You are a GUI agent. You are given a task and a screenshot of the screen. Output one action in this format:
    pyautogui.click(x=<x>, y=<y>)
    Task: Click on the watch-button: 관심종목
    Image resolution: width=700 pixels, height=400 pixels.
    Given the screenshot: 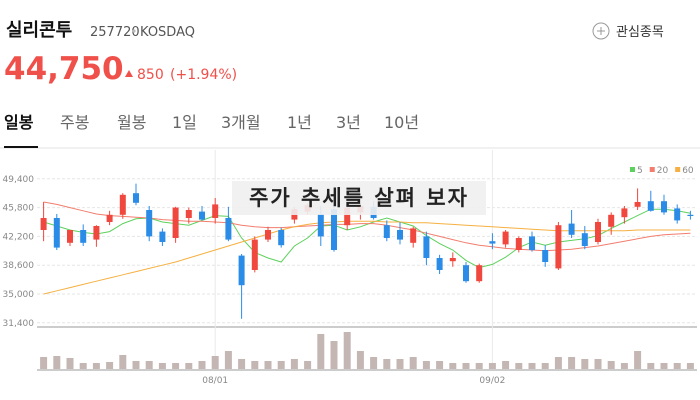 What is the action you would take?
    pyautogui.click(x=628, y=31)
    